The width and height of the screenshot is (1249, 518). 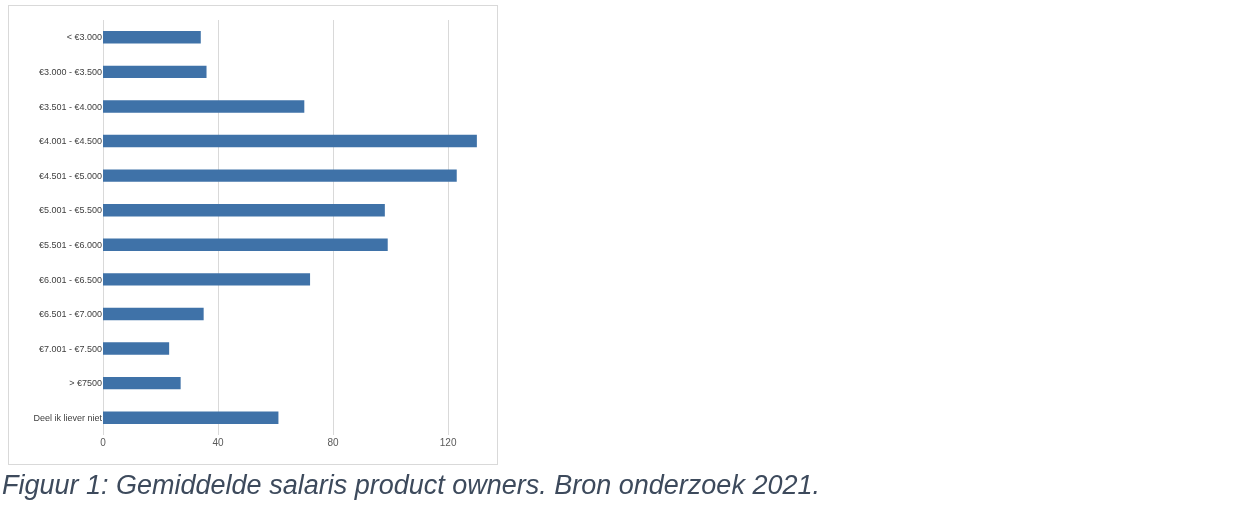 I want to click on x-tick-label: 0, so click(x=103, y=442).